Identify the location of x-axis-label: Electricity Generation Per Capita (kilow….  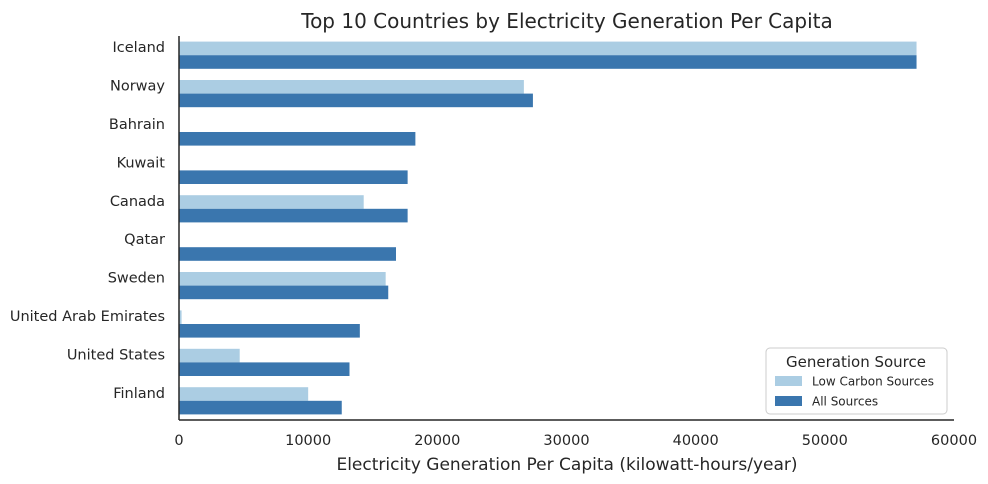
(566, 465).